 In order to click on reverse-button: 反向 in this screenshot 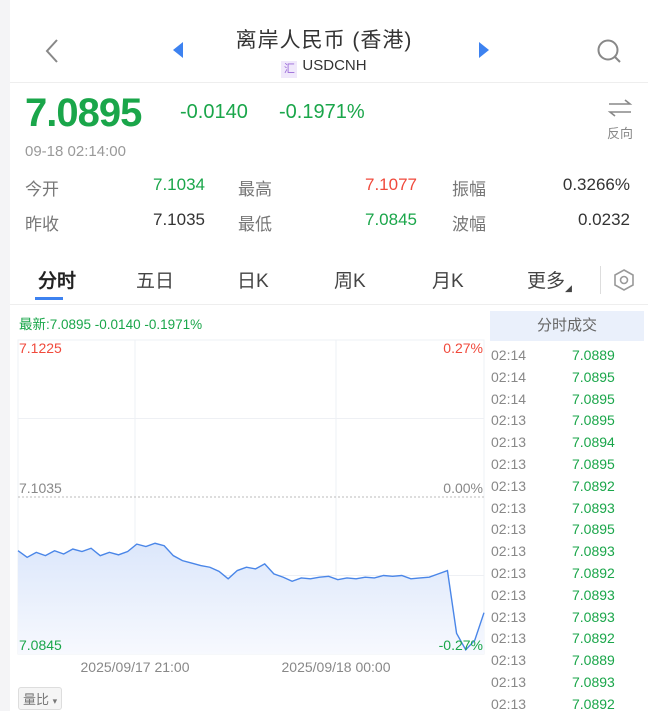, I will do `click(620, 120)`.